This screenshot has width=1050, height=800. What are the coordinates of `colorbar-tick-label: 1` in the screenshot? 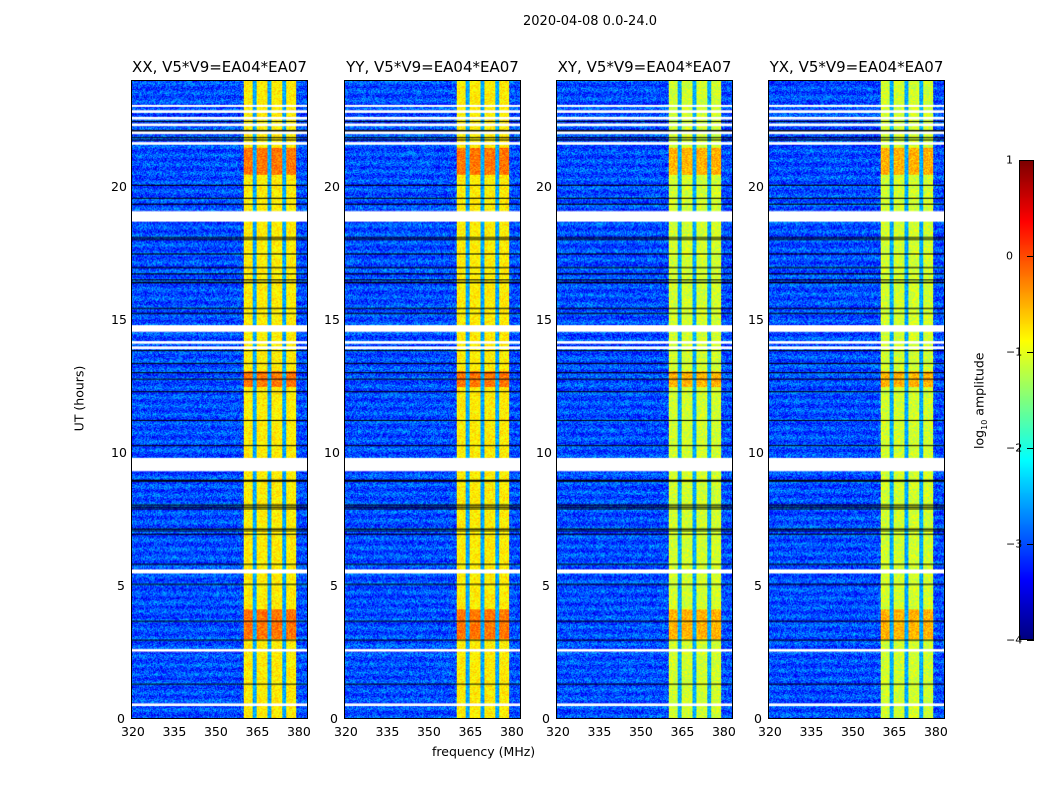 It's located at (1009, 160).